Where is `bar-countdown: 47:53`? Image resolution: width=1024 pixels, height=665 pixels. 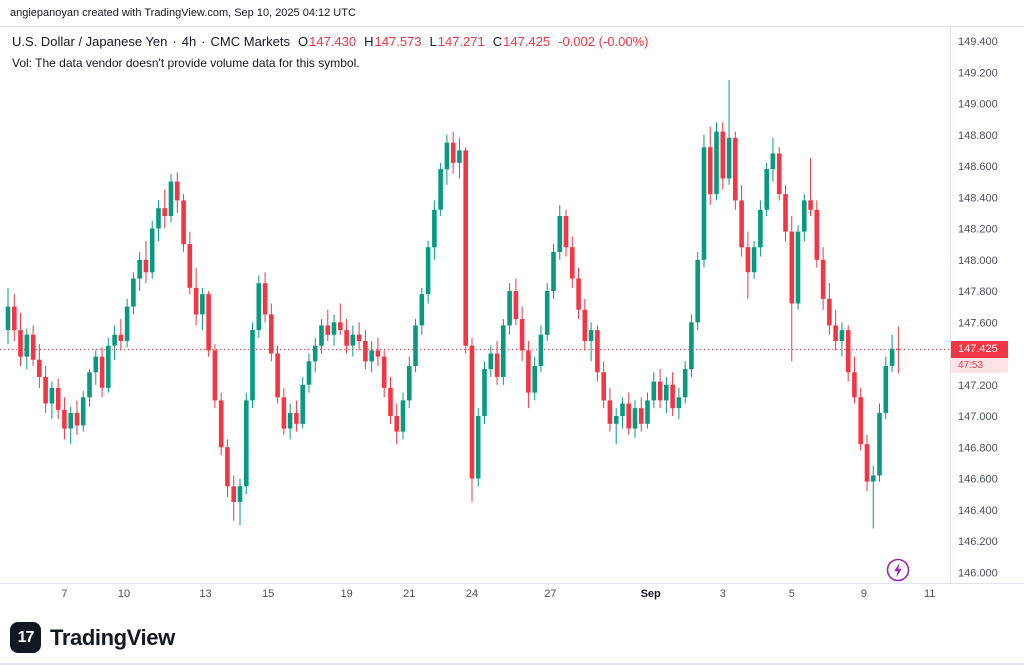 bar-countdown: 47:53 is located at coordinates (979, 366).